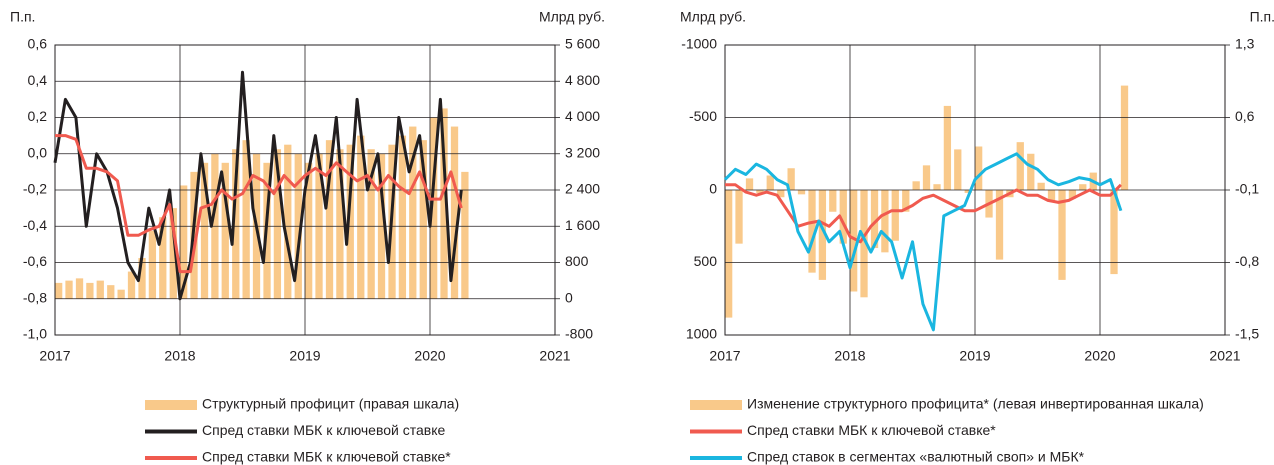  I want to click on y2-tick-label: 800, so click(577, 261).